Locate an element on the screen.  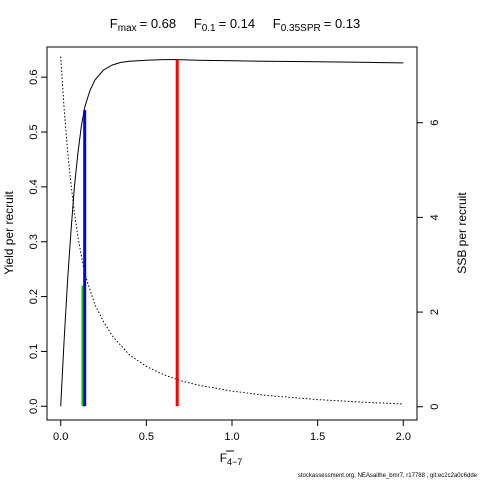
reference-lines-group is located at coordinates (130, 233).